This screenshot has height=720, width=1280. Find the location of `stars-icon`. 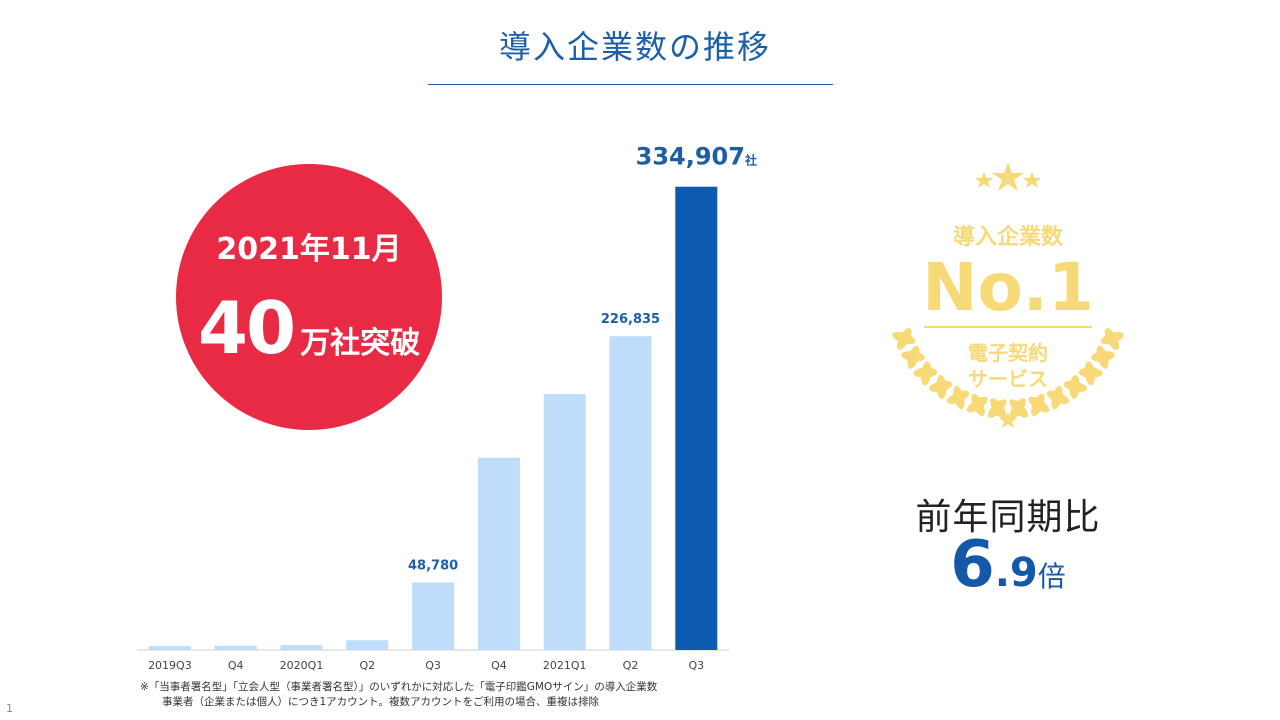

stars-icon is located at coordinates (1008, 295).